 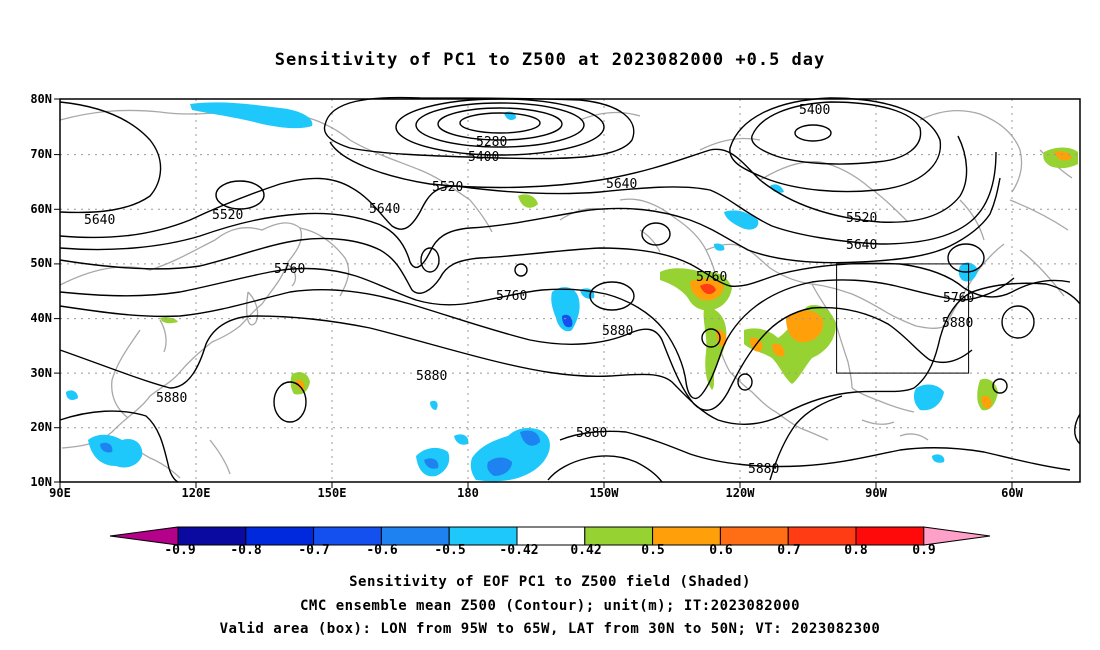 What do you see at coordinates (924, 550) in the screenshot?
I see `colorbar-label: 0.9` at bounding box center [924, 550].